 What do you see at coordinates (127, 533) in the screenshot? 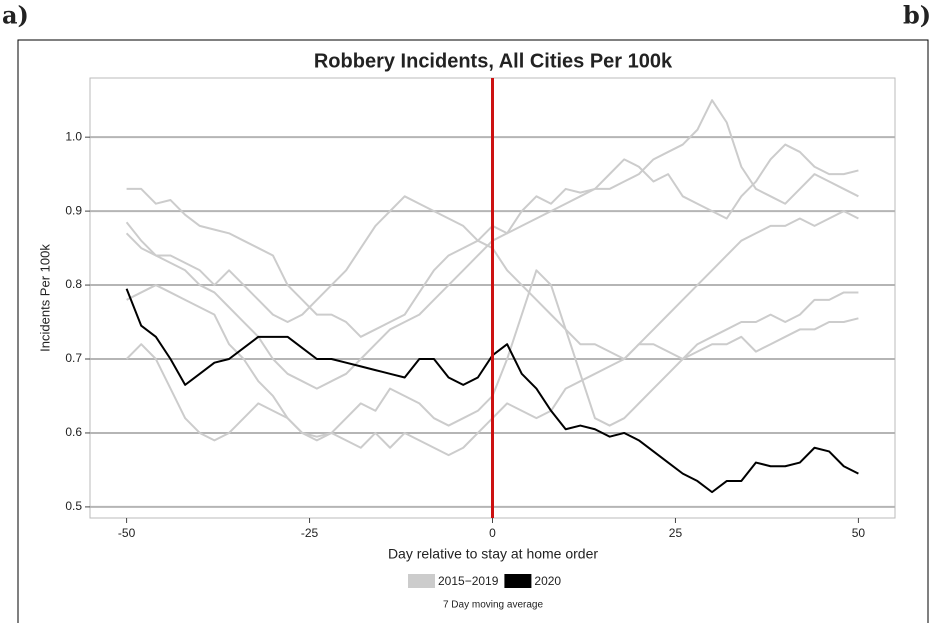
I see `x-tick-label: -50` at bounding box center [127, 533].